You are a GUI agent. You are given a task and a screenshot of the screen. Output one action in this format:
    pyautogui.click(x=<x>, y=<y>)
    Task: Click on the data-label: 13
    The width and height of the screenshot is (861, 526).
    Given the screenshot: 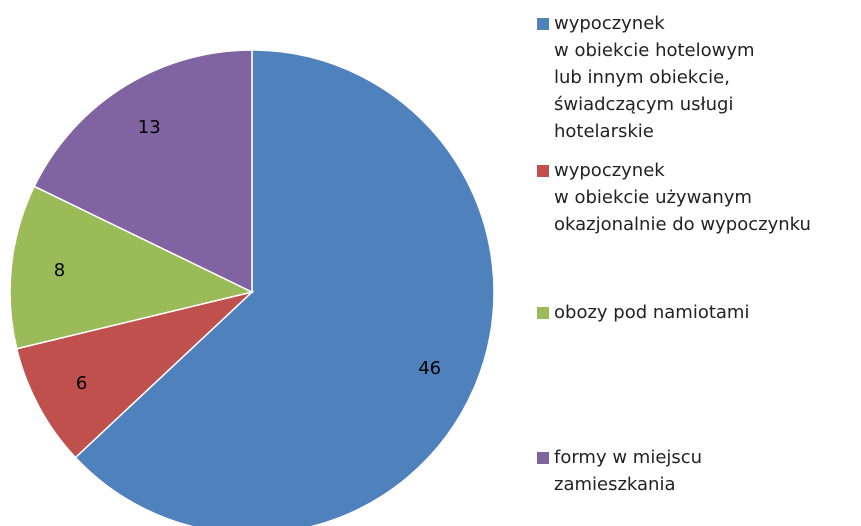 What is the action you would take?
    pyautogui.click(x=149, y=127)
    